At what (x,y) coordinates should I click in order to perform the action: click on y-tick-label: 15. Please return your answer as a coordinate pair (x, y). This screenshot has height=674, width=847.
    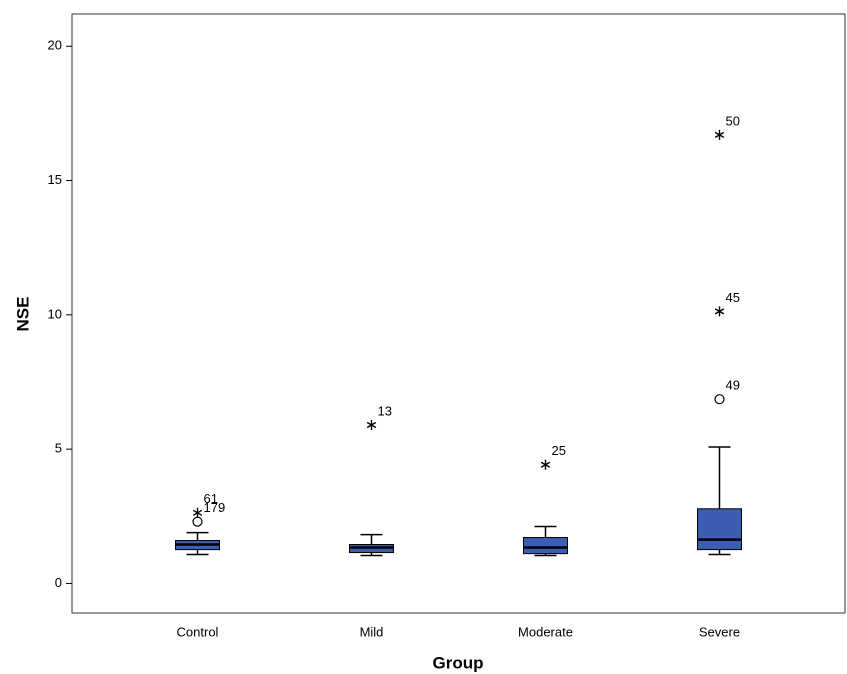
    Looking at the image, I should click on (55, 179).